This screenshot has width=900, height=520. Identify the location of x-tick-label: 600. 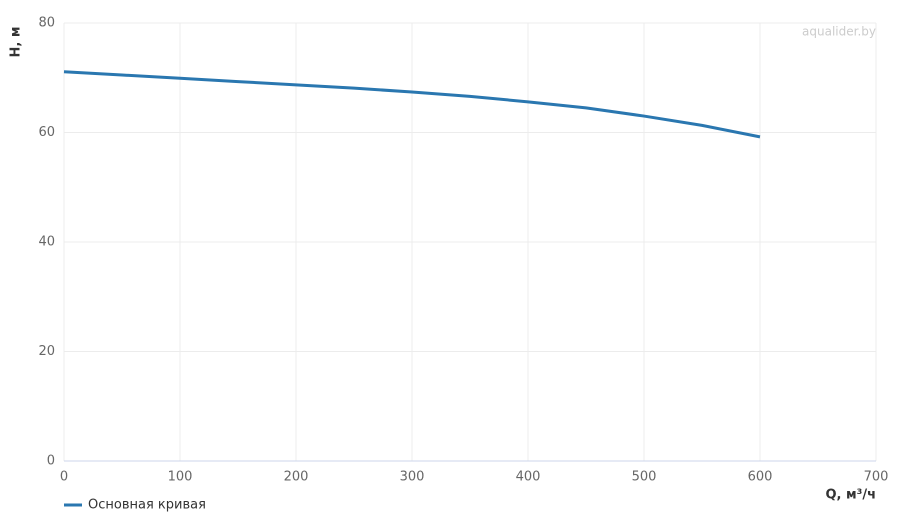
(760, 477).